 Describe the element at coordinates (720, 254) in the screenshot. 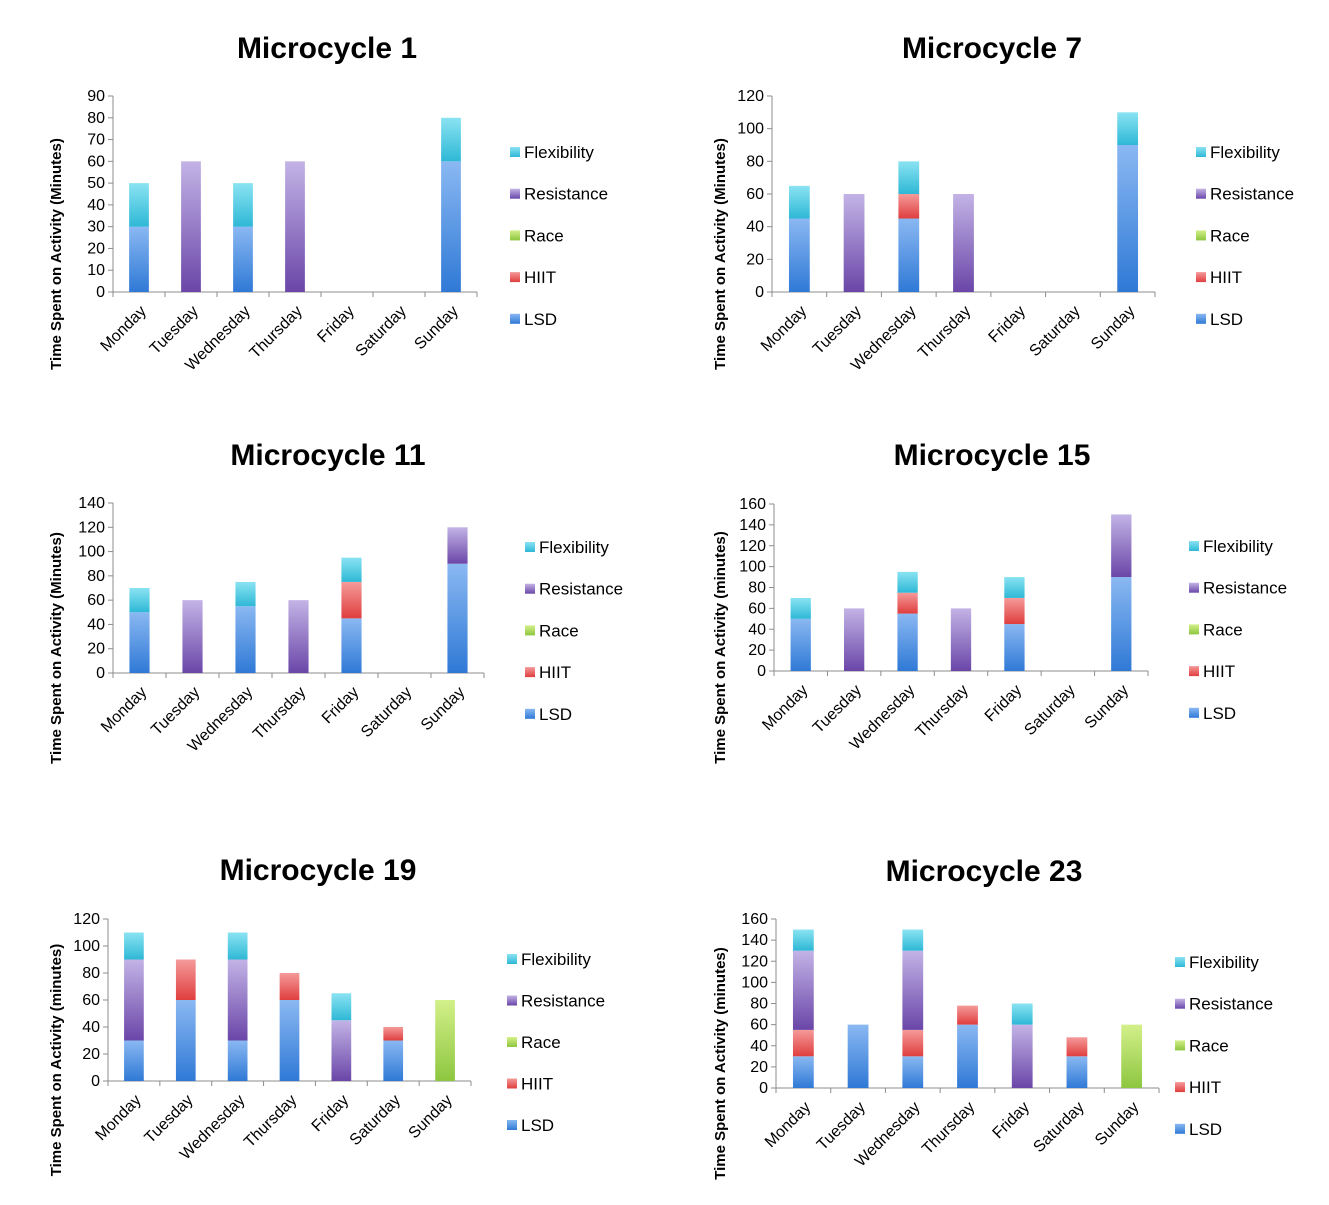

I see `y-axis-label: Time Spent on Activity (Minutes)` at that location.